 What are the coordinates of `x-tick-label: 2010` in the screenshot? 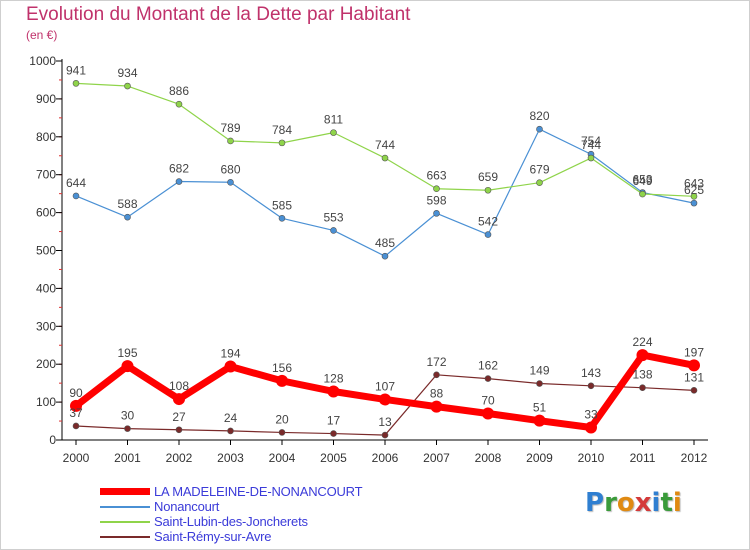 It's located at (591, 458).